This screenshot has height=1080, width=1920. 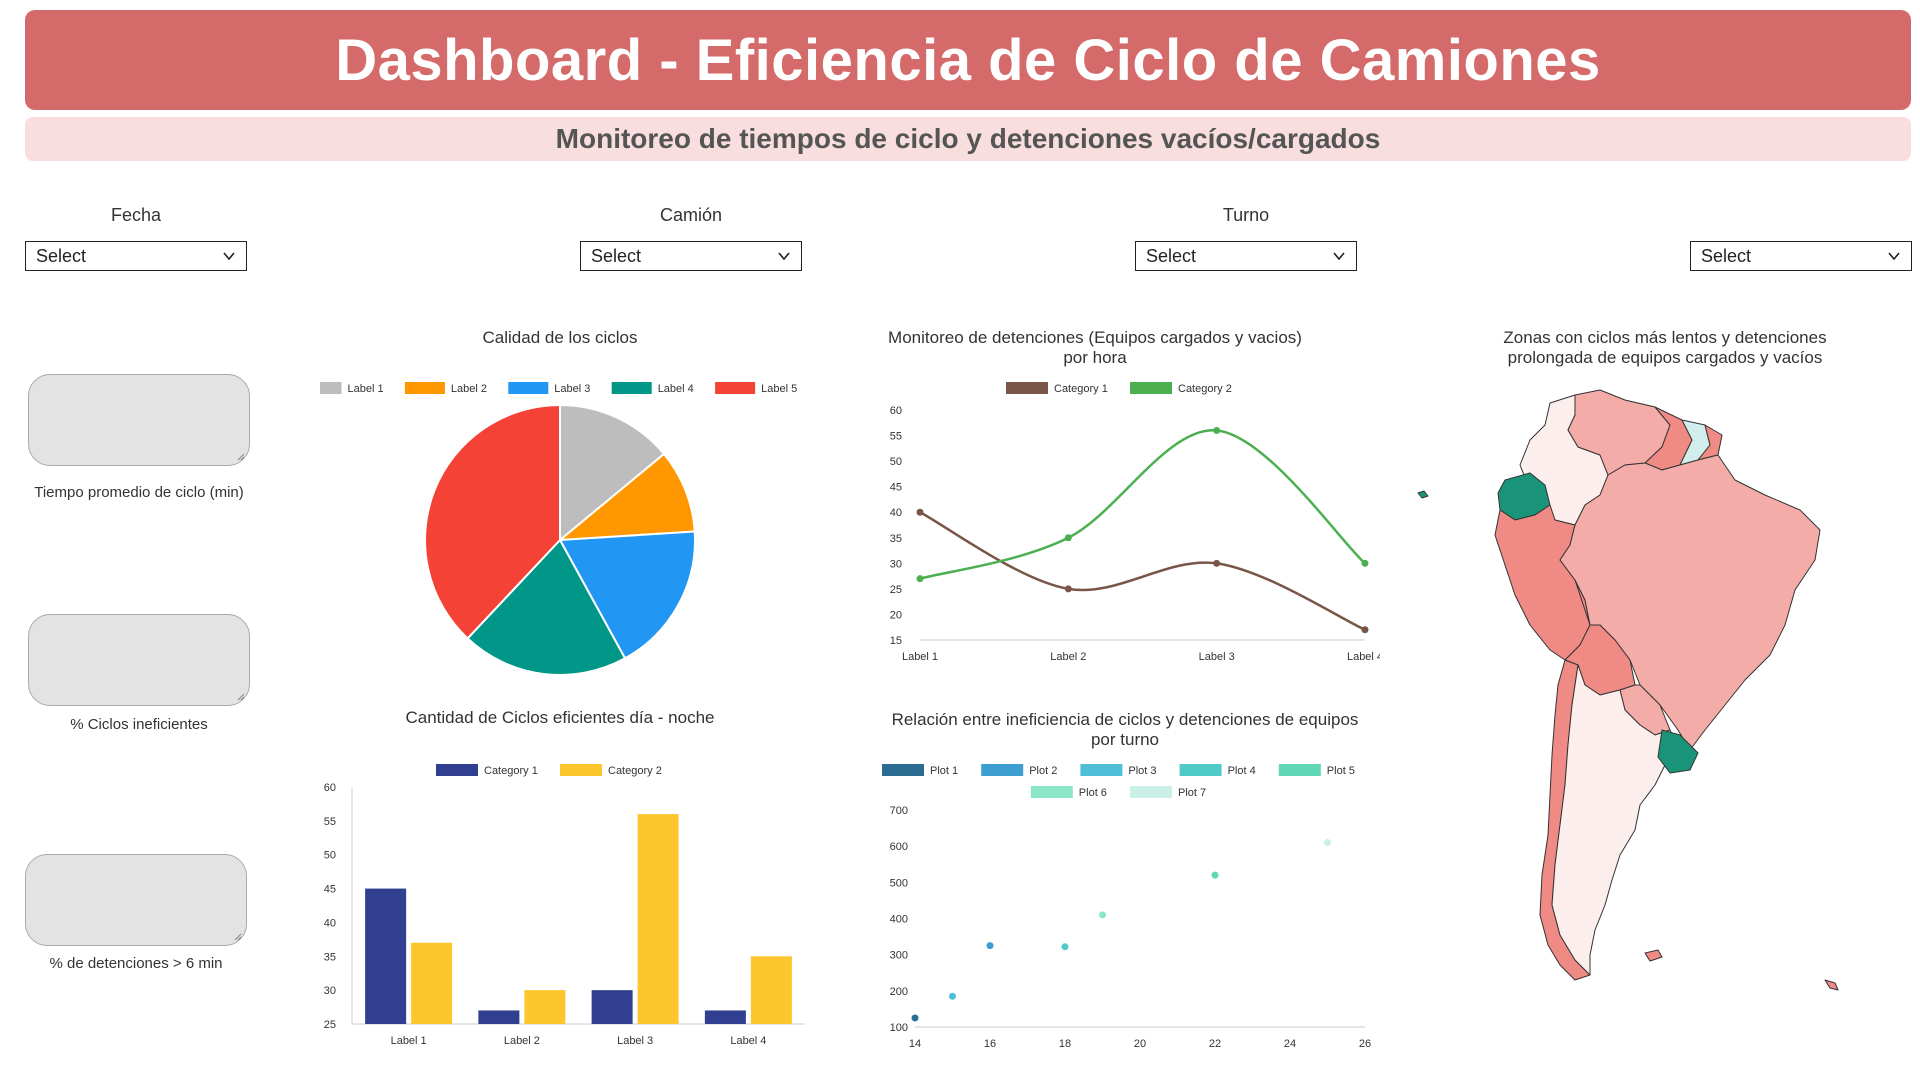 What do you see at coordinates (779, 389) in the screenshot?
I see `legend-label: Label 5` at bounding box center [779, 389].